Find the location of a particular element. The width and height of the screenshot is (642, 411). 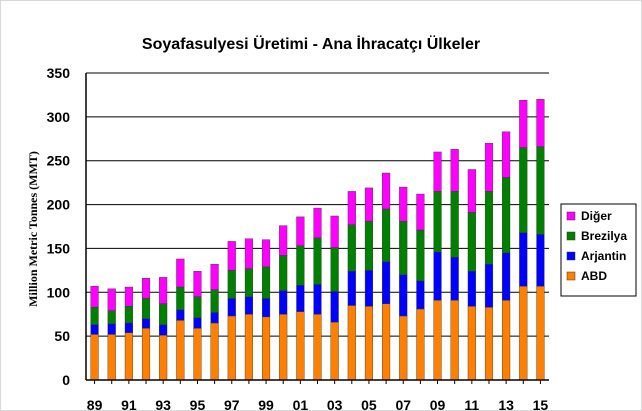

y-tick-label: 150 is located at coordinates (59, 248).